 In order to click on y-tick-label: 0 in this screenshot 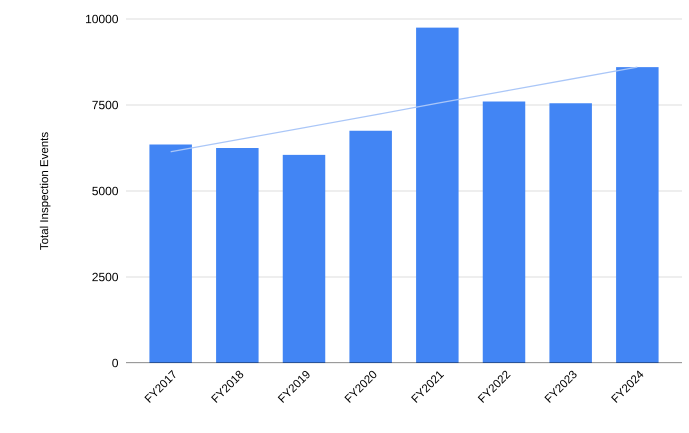, I will do `click(115, 363)`.